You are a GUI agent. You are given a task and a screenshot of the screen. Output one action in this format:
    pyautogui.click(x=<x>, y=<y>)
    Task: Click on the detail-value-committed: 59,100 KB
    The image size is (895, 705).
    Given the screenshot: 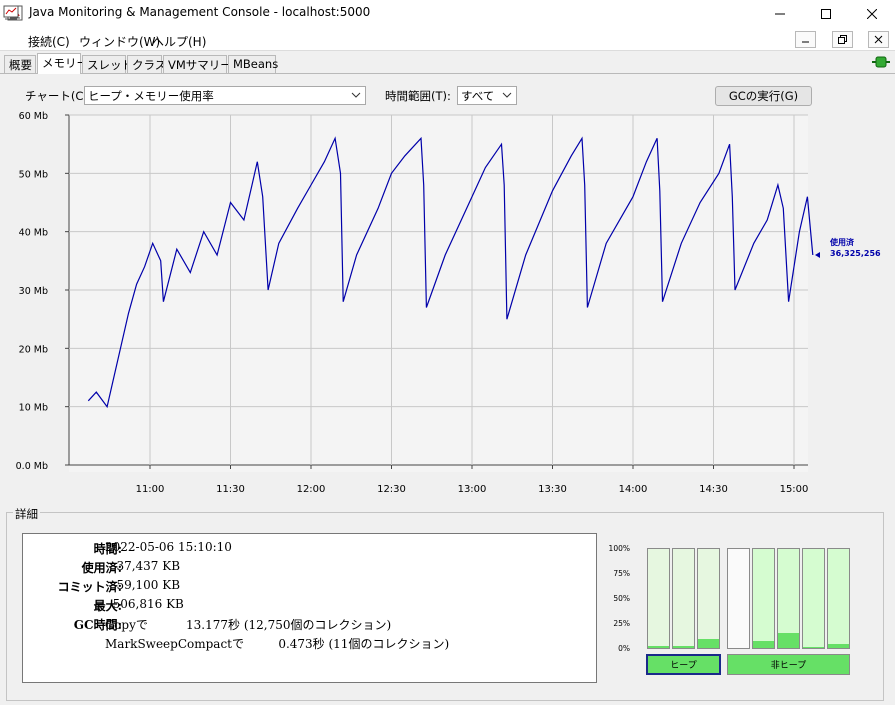 What is the action you would take?
    pyautogui.click(x=143, y=585)
    